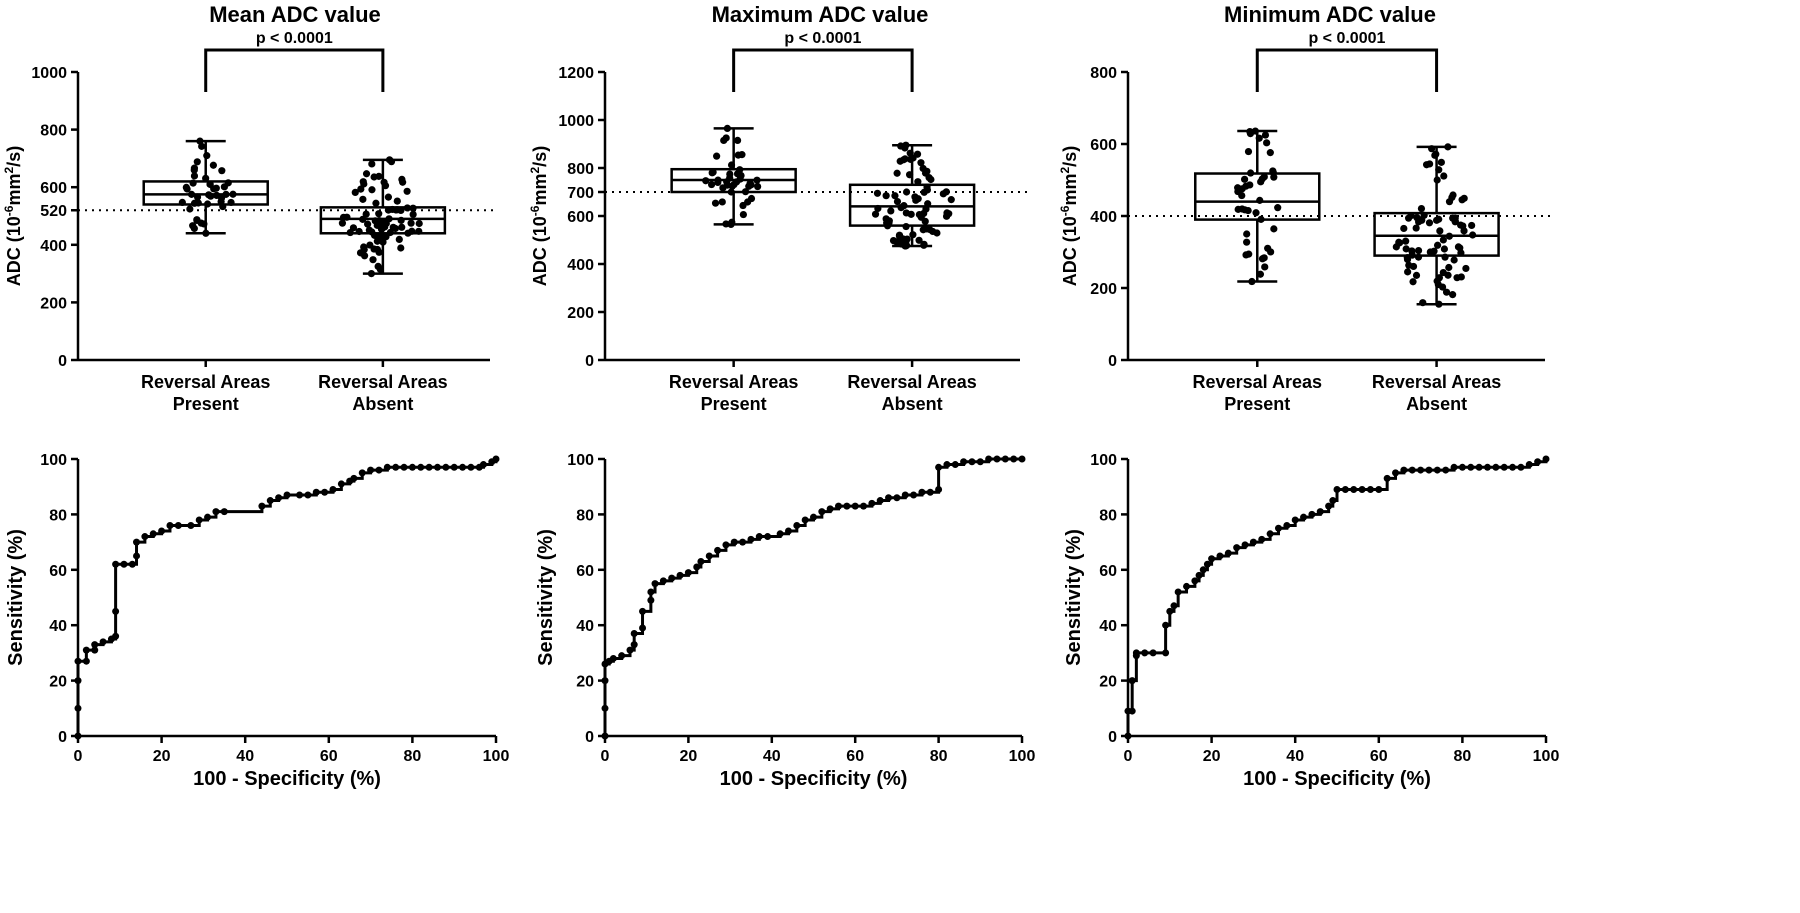  I want to click on category-label-line1: Reversal Areas, so click(1436, 382).